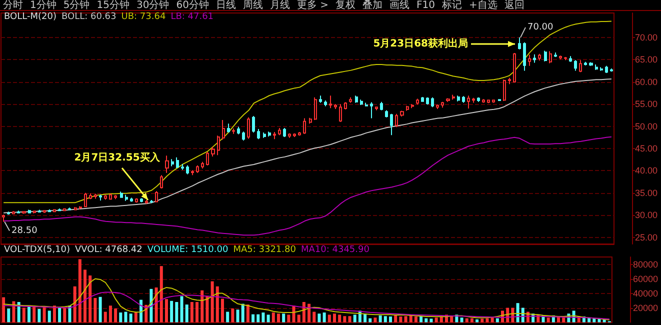 The image size is (661, 325). Describe the element at coordinates (645, 264) in the screenshot. I see `y-tick-label: 80000` at that location.